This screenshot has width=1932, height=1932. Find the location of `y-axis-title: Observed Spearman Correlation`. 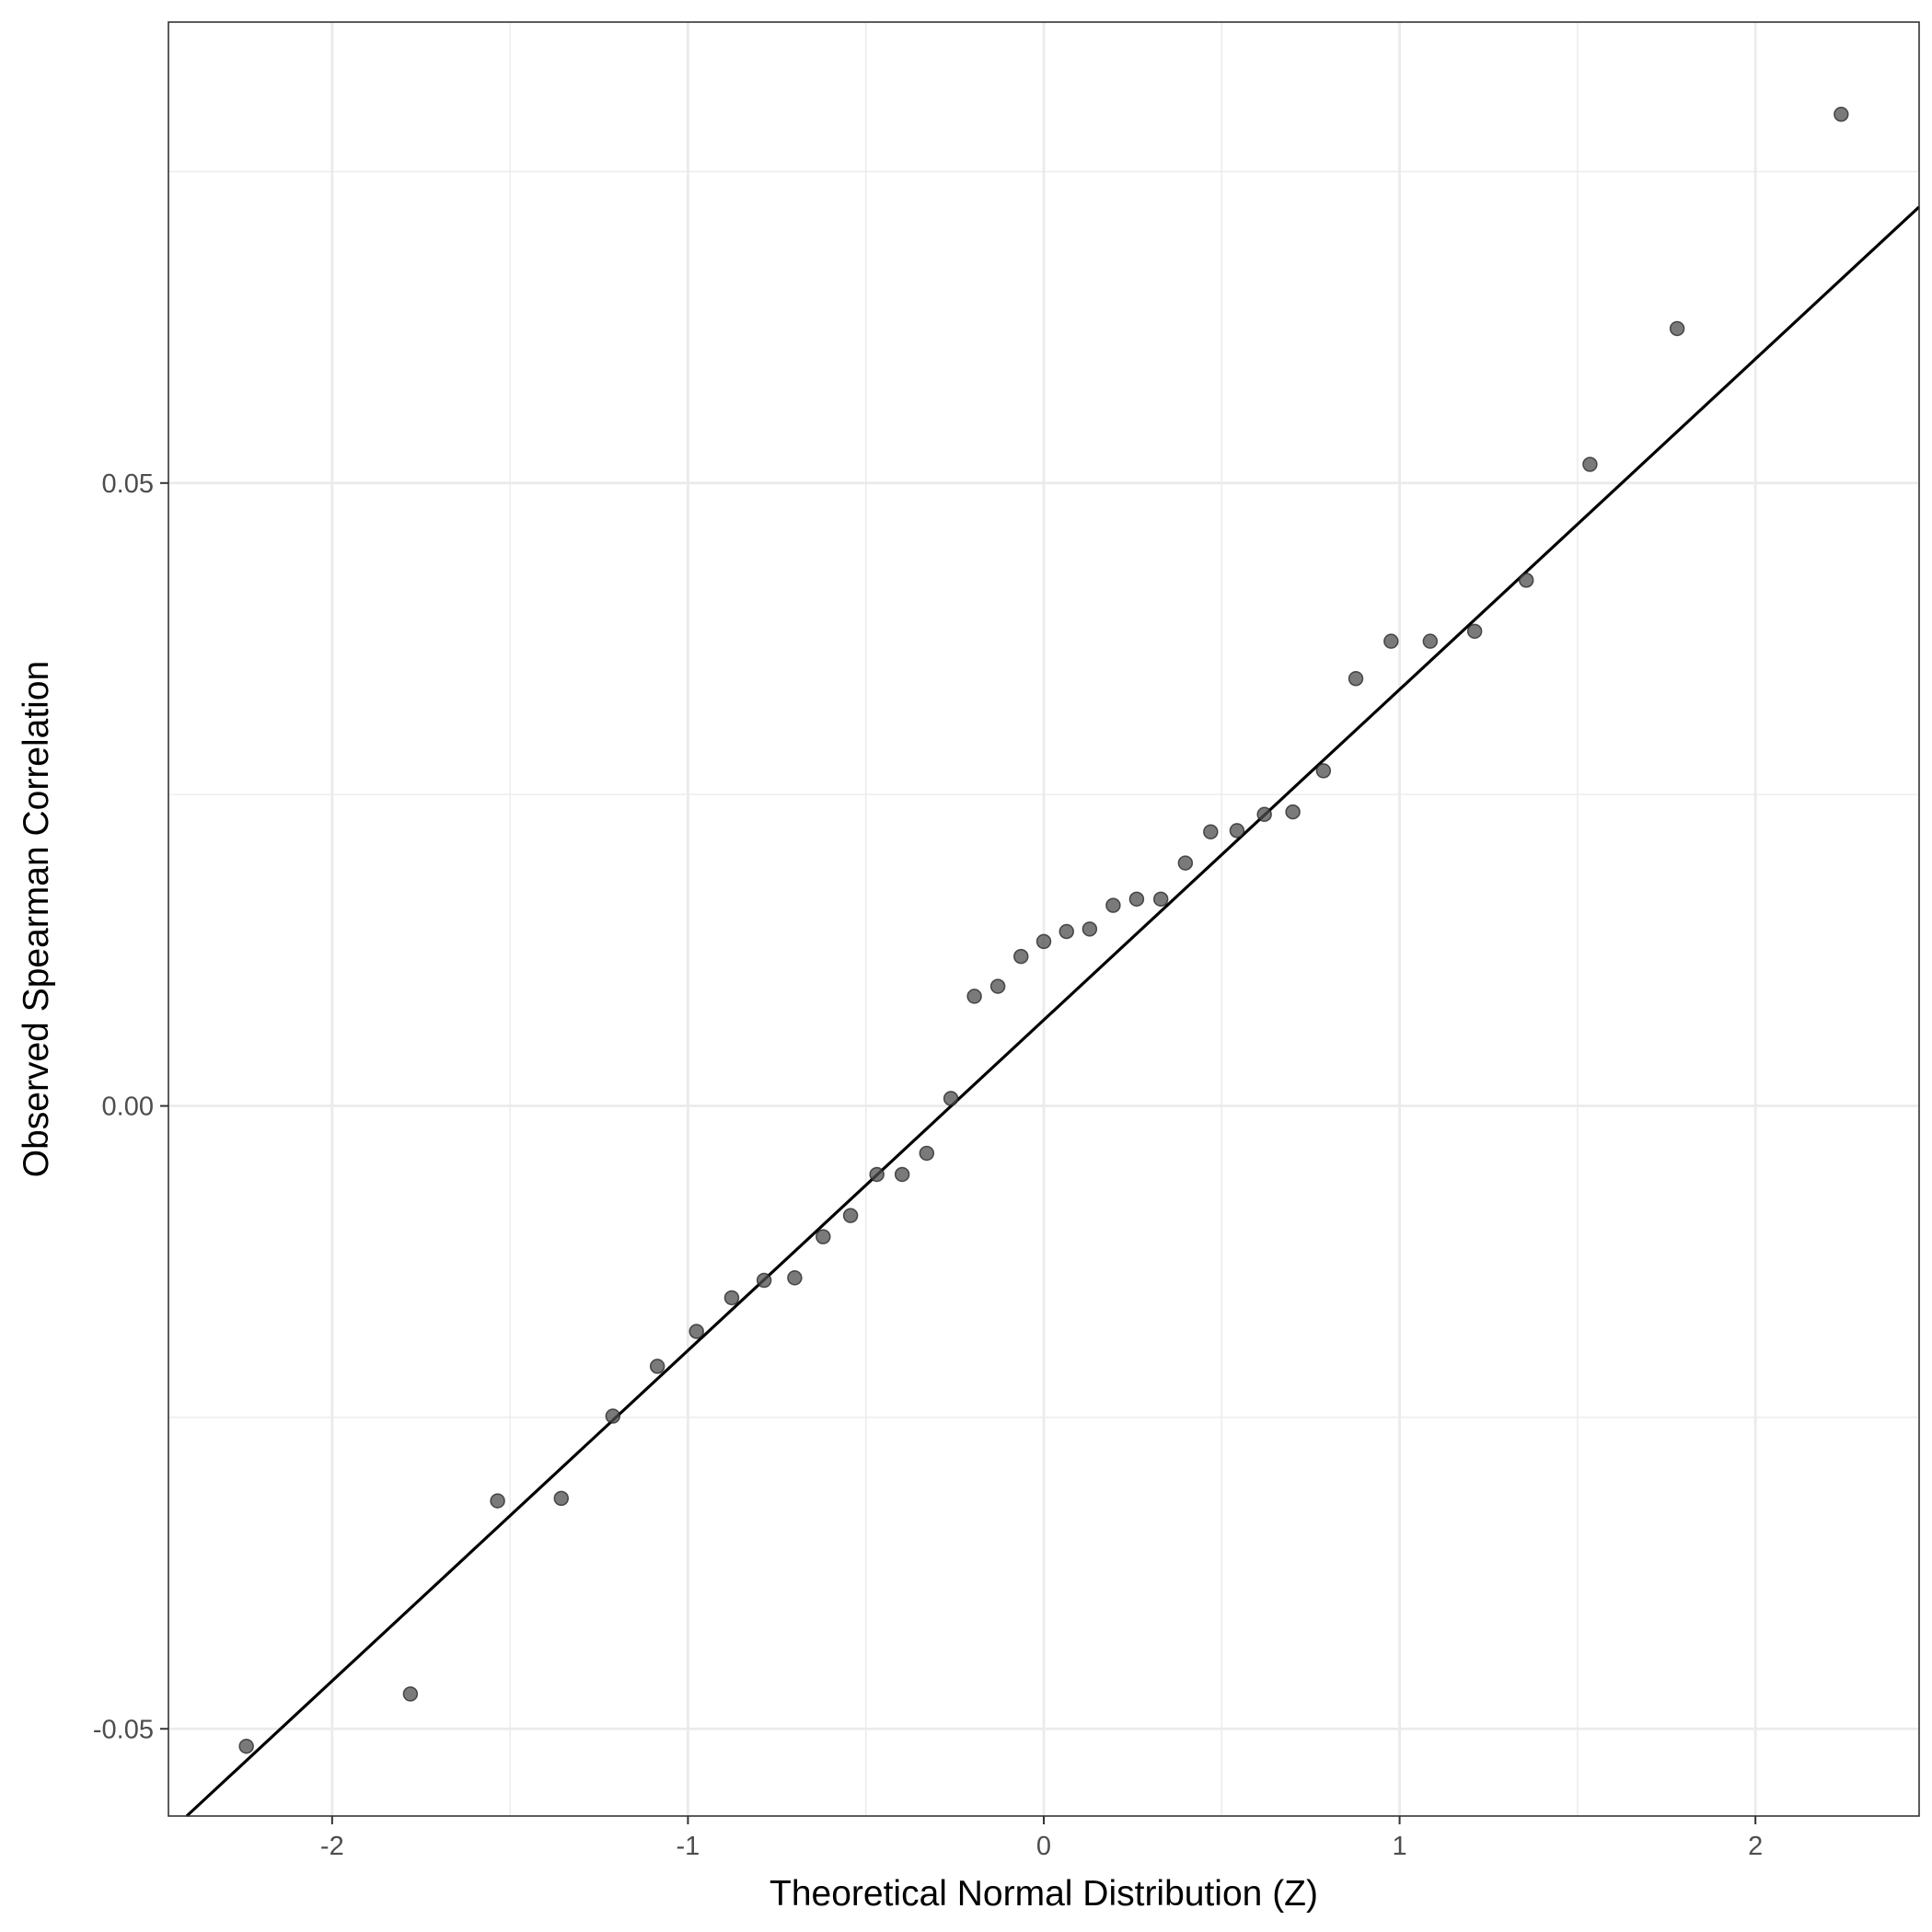

y-axis-title: Observed Spearman Correlation is located at coordinates (37, 919).